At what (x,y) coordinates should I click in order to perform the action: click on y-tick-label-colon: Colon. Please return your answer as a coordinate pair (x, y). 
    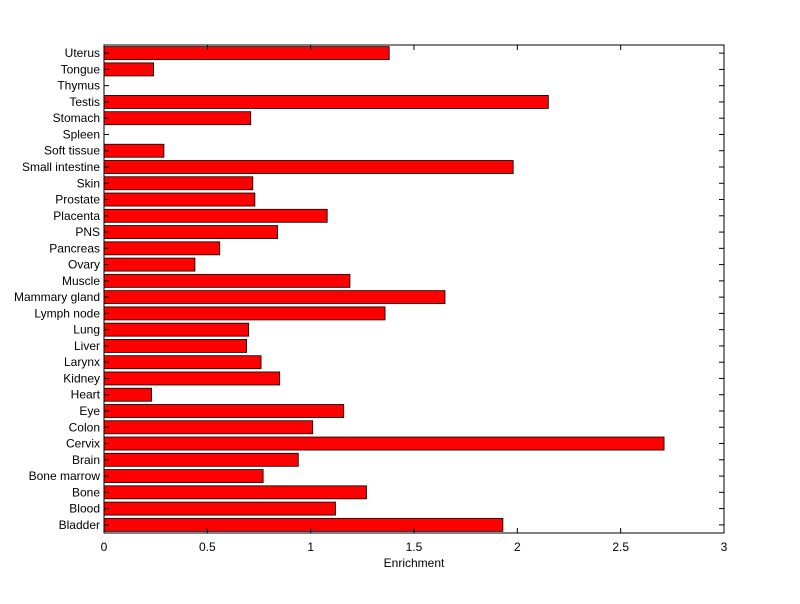
    Looking at the image, I should click on (84, 427).